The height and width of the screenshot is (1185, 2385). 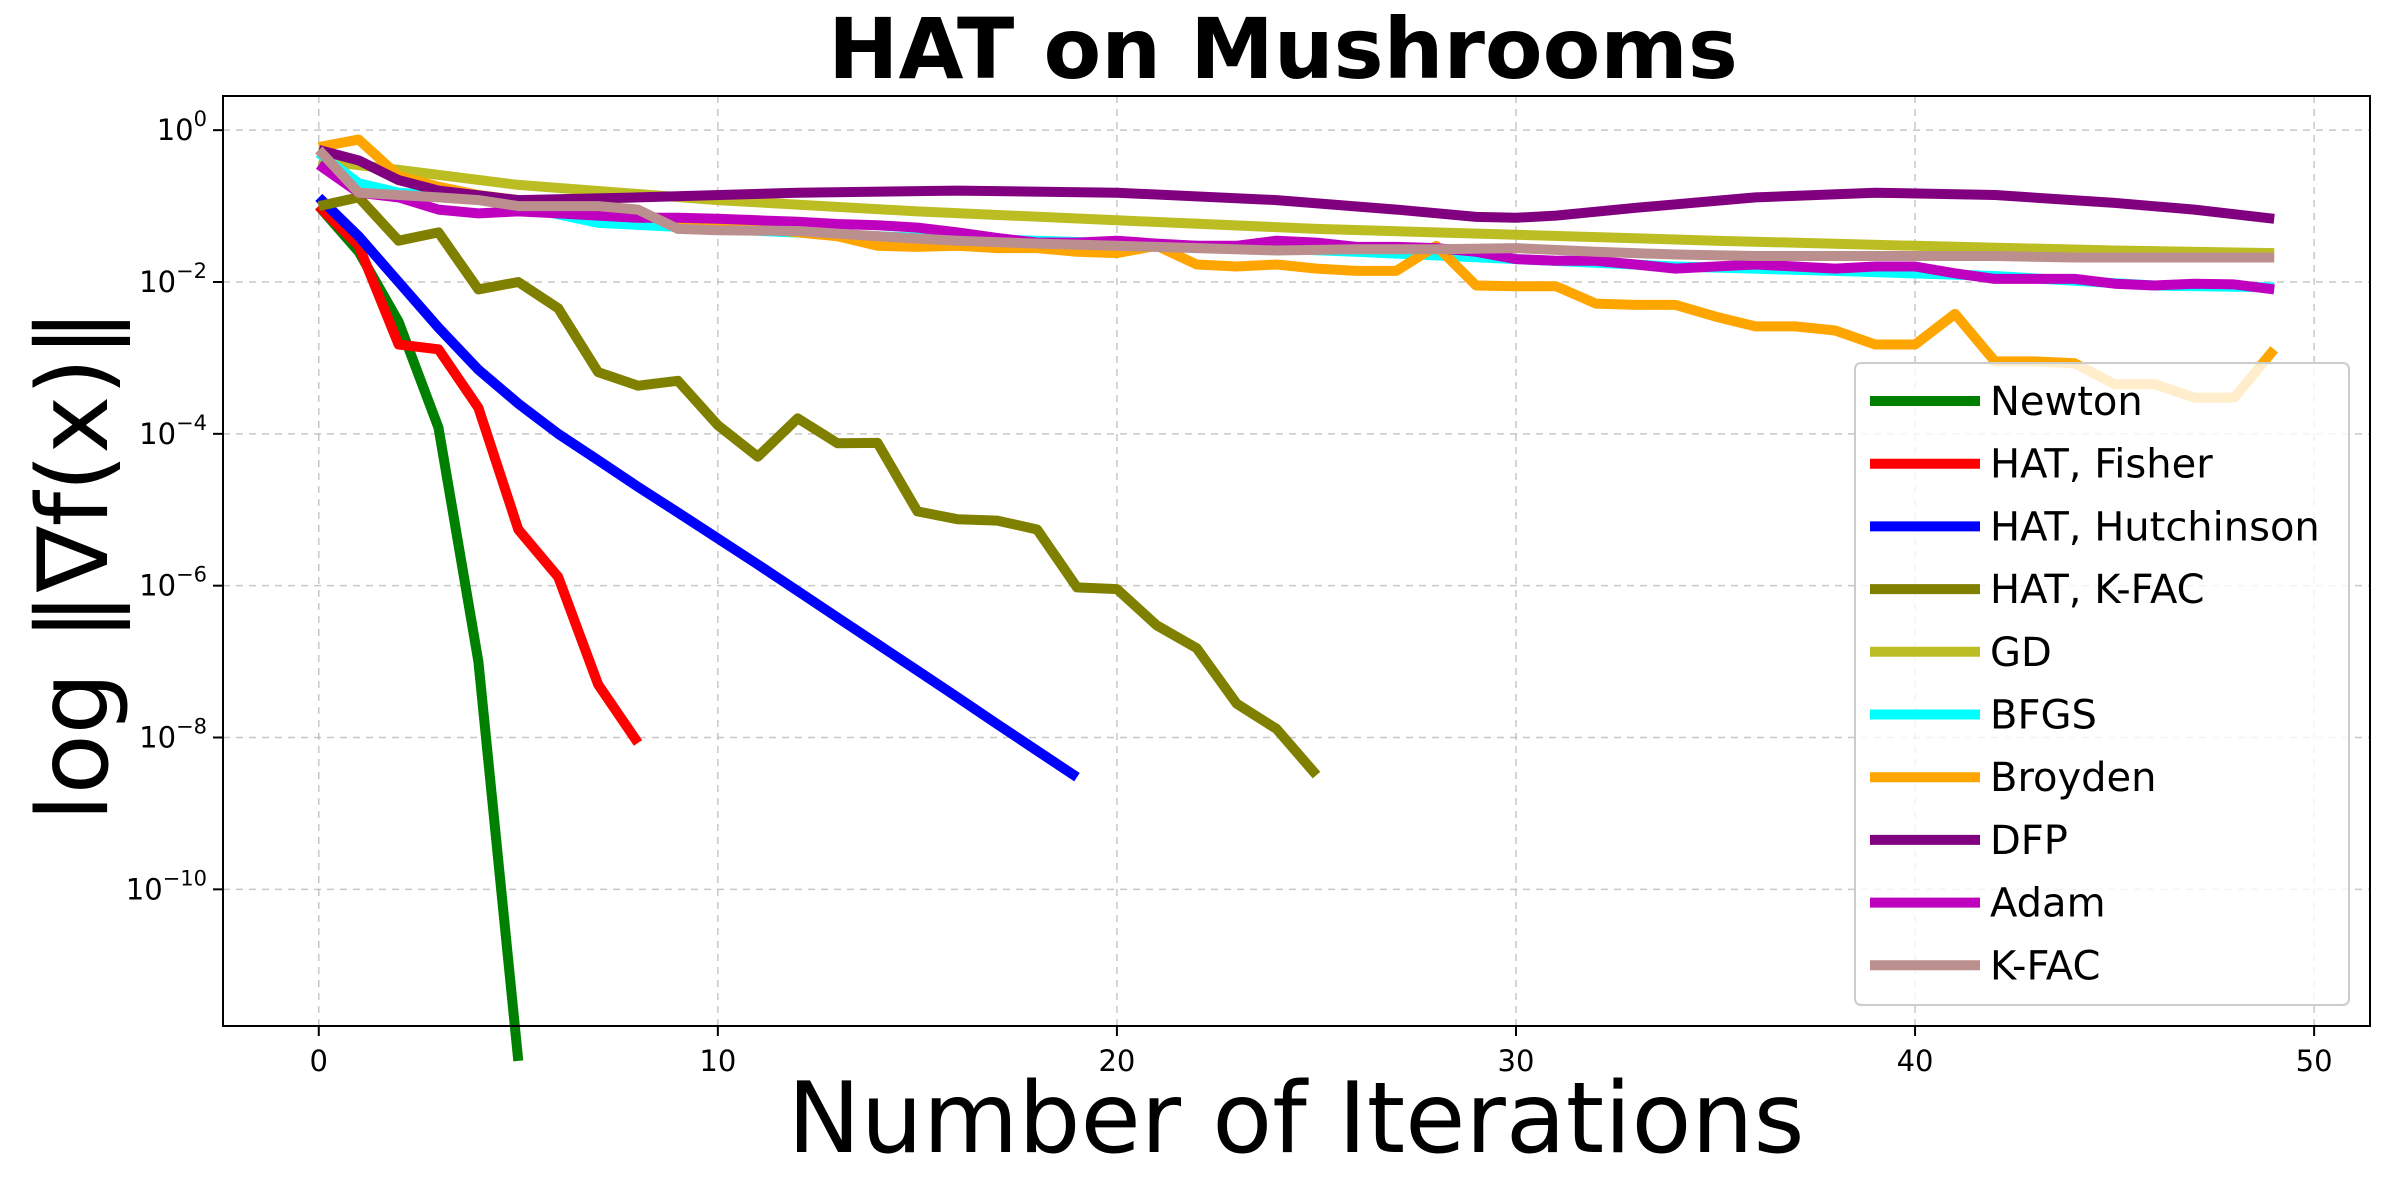 What do you see at coordinates (2048, 904) in the screenshot?
I see `legend-entry-label: Adam` at bounding box center [2048, 904].